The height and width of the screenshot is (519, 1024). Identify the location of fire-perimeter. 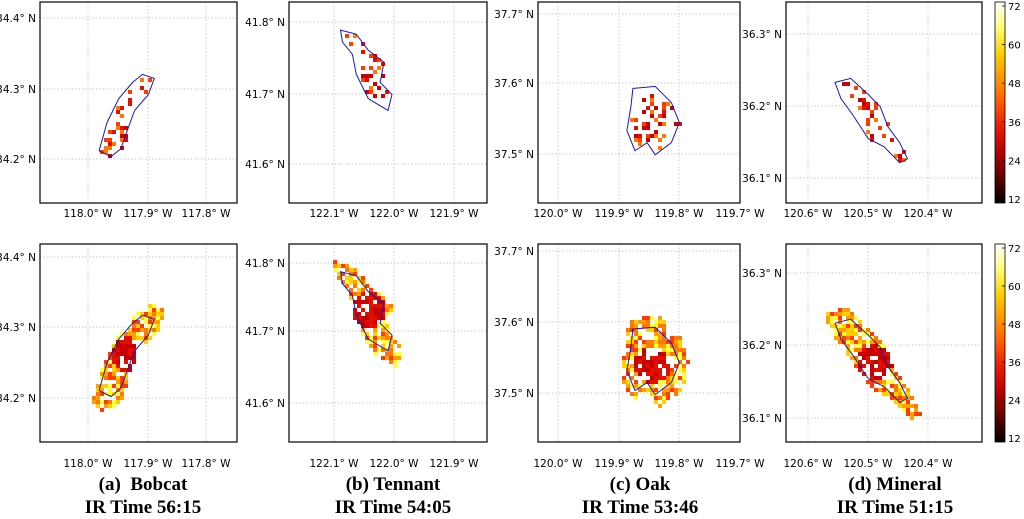
(126, 356).